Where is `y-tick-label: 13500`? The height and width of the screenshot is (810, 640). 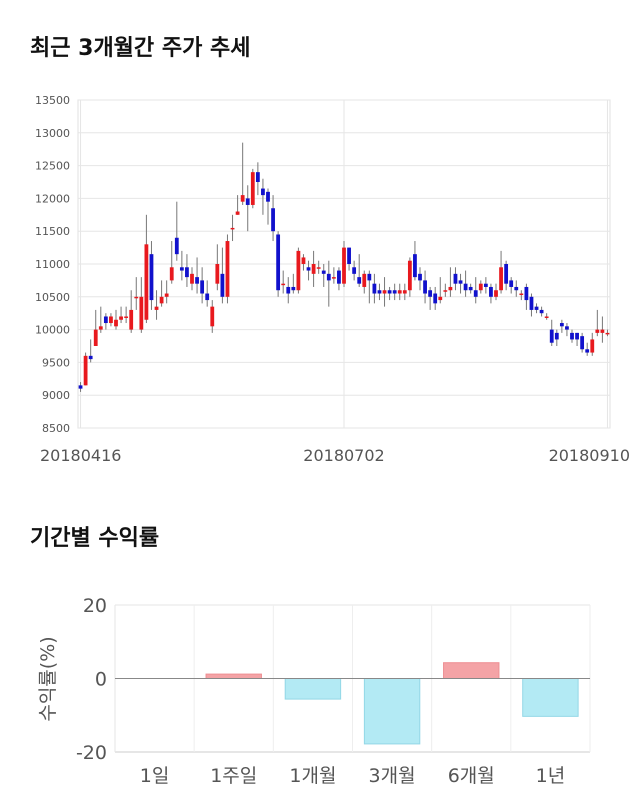
y-tick-label: 13500 is located at coordinates (52, 100).